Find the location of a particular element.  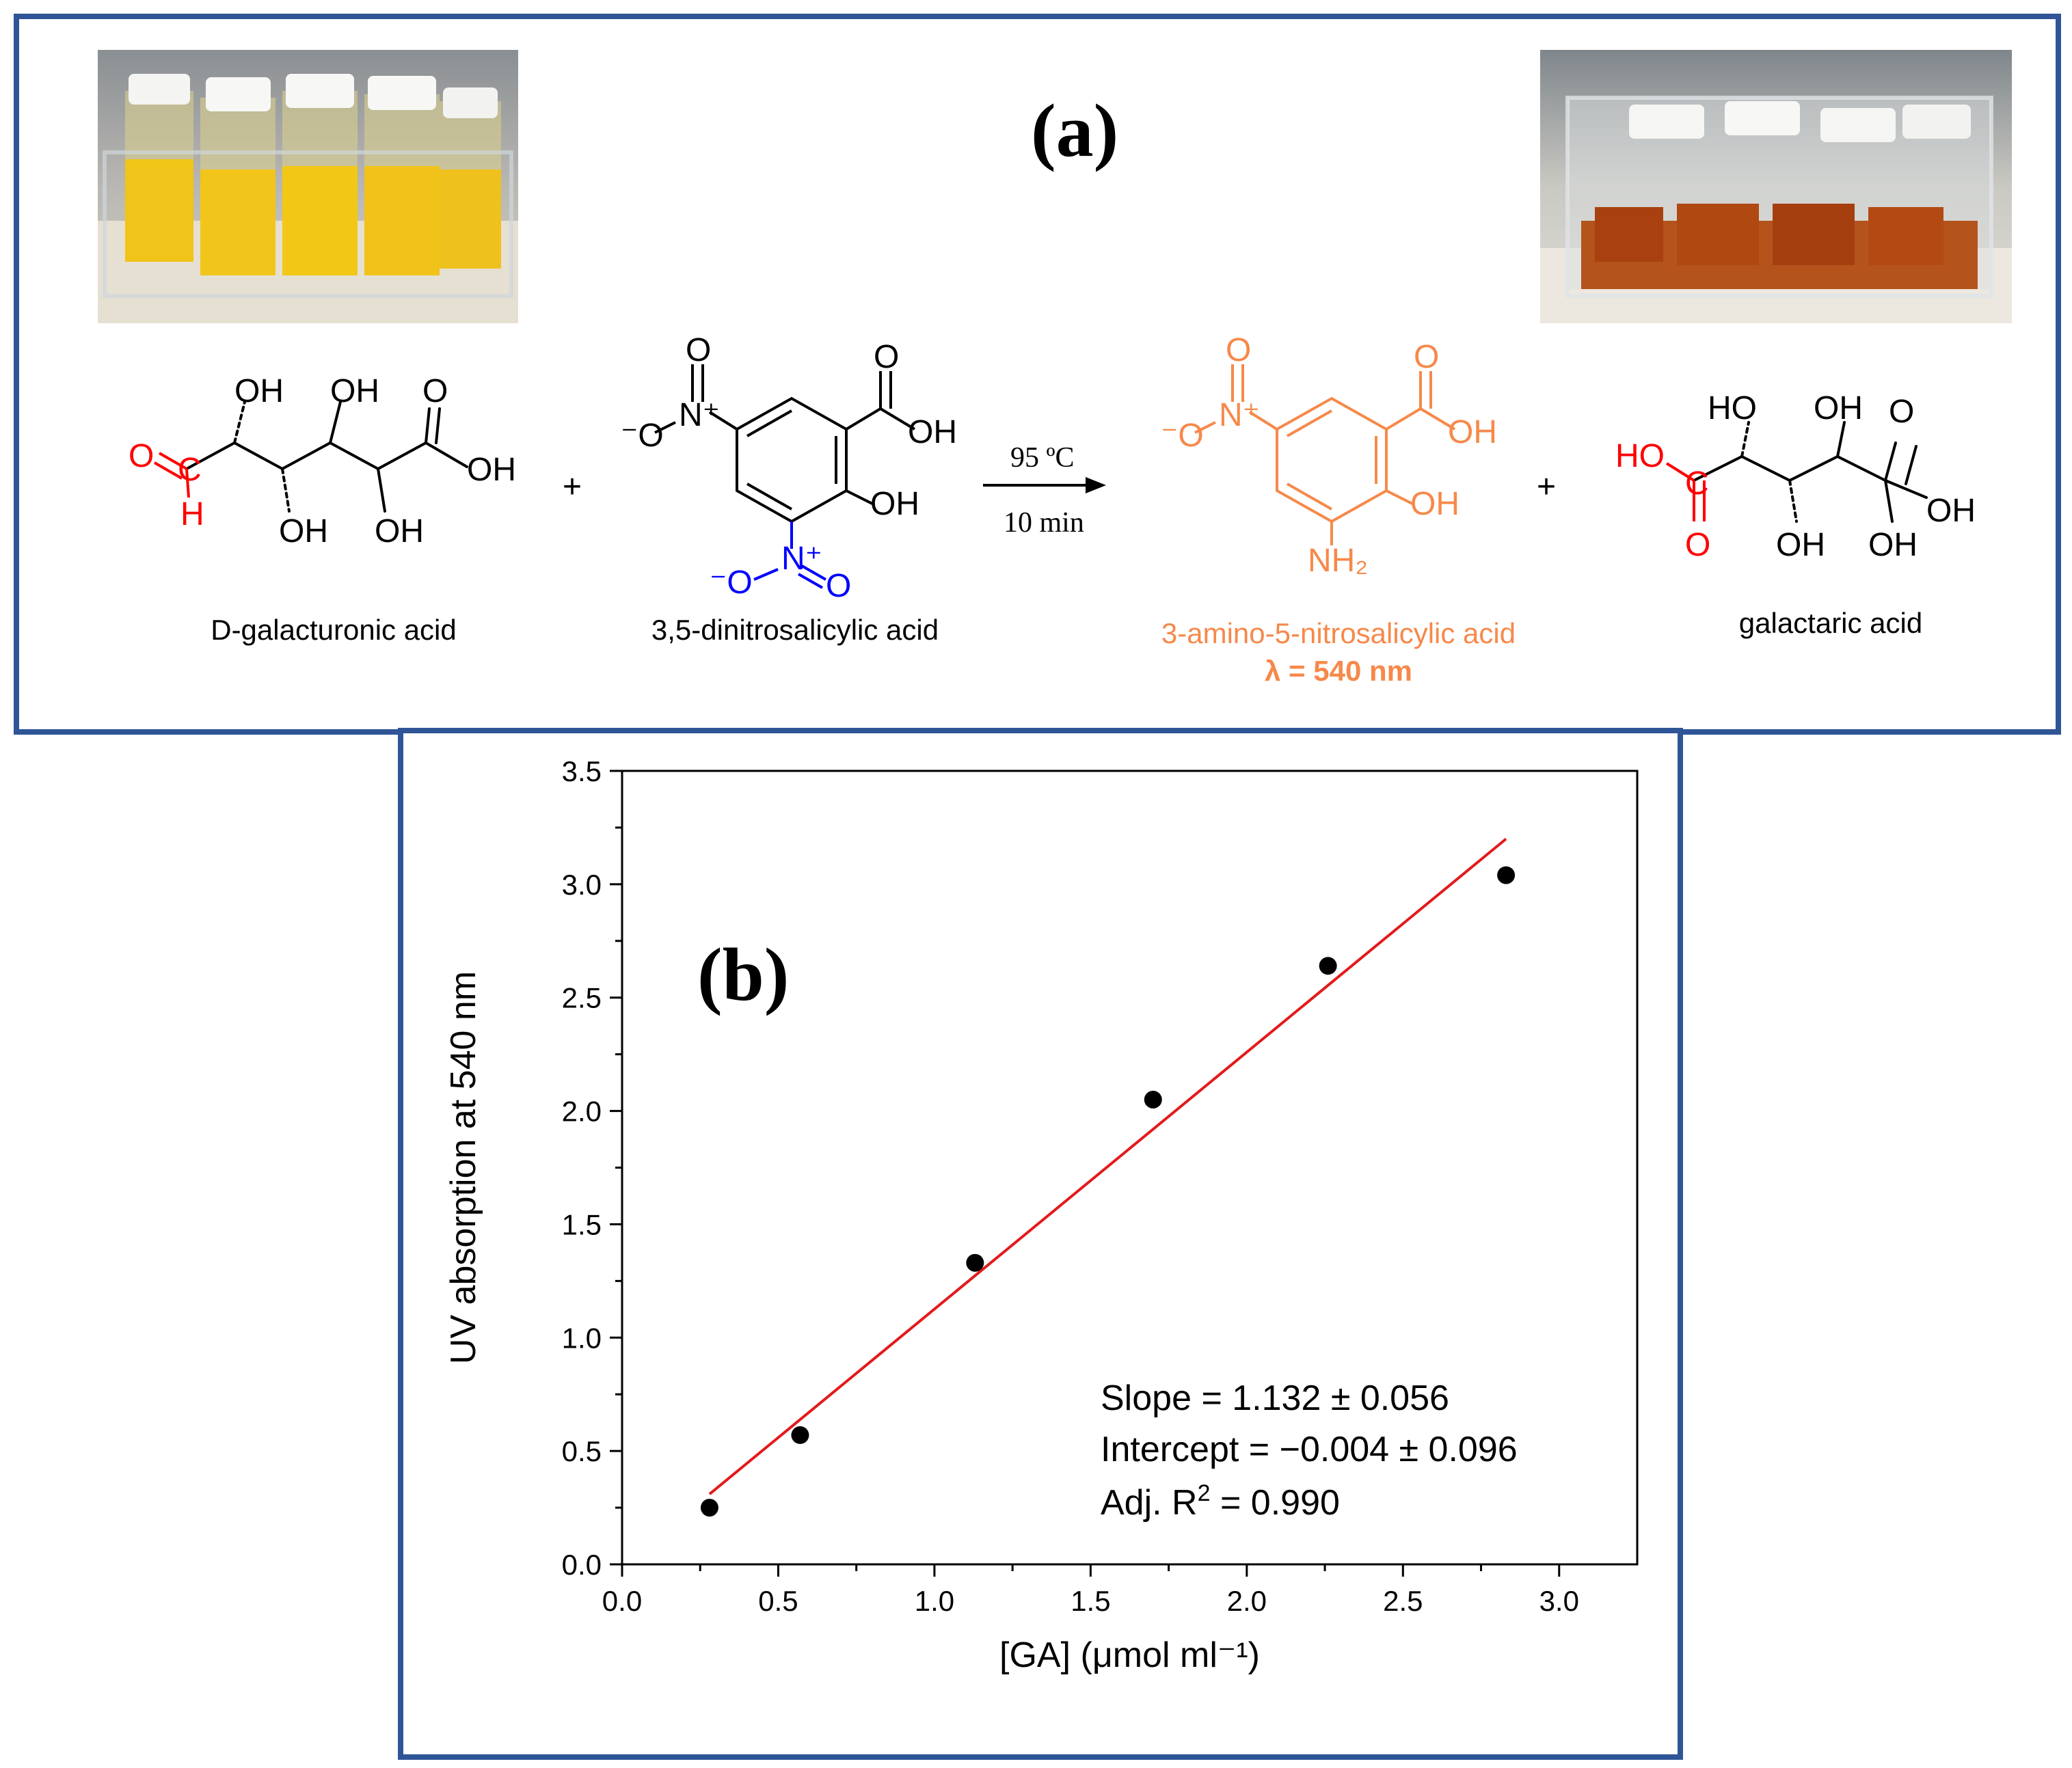

y-axis: 0.0 0.5 1.0 1.5 2.0 2.5 3.0 3.5 is located at coordinates (592, 1168).